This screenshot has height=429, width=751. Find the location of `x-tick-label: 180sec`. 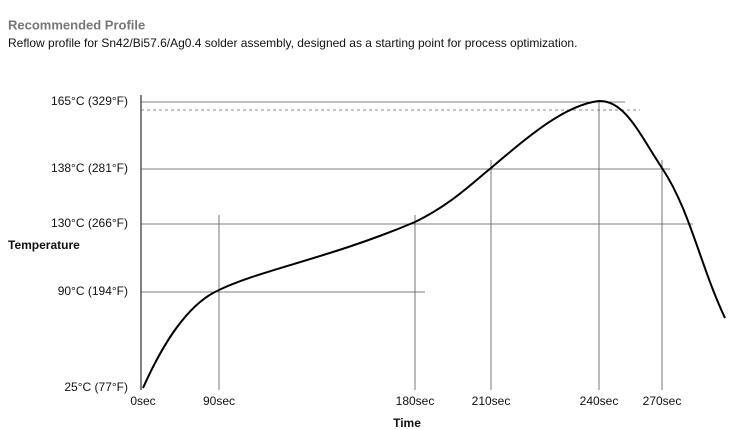

x-tick-label: 180sec is located at coordinates (415, 401).